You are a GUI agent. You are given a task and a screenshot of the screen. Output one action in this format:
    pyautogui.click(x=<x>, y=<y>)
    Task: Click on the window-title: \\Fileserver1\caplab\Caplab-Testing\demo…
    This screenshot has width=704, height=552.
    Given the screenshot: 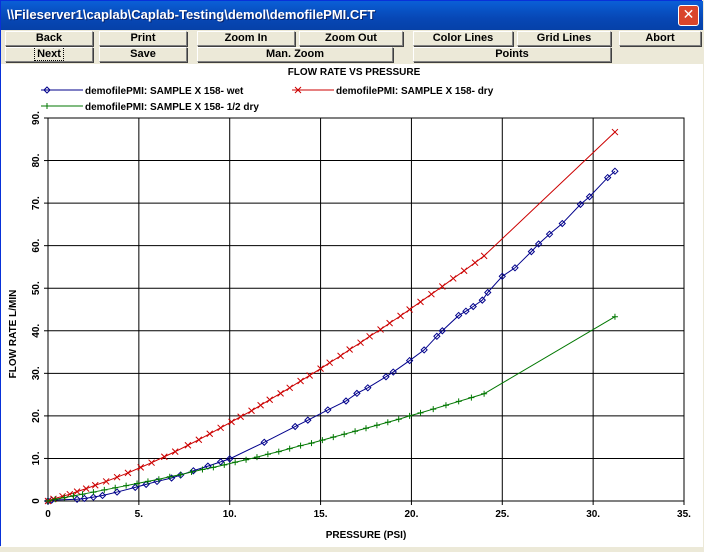 What is the action you would take?
    pyautogui.click(x=191, y=14)
    